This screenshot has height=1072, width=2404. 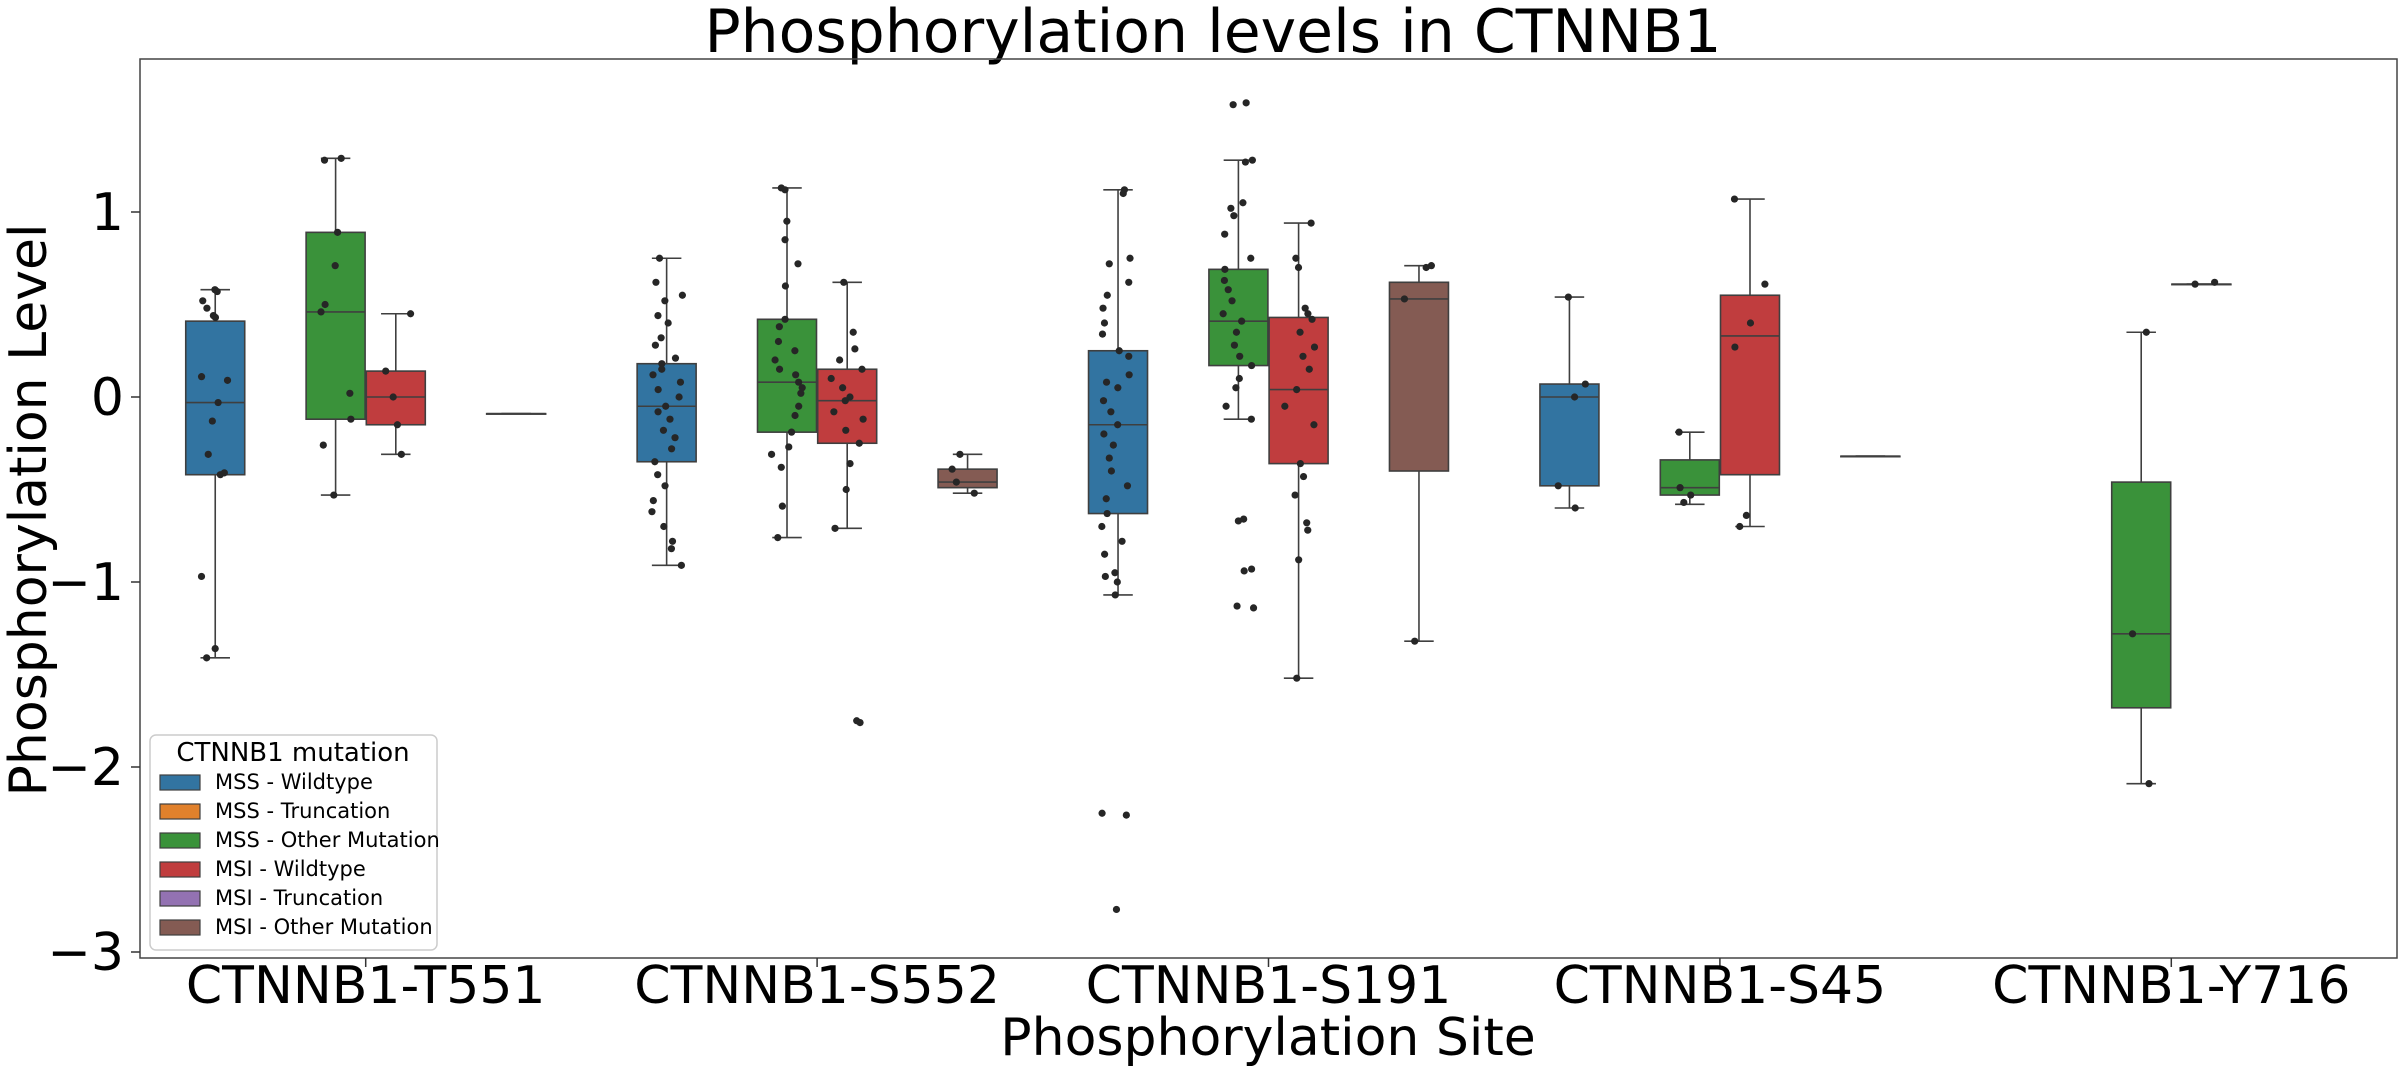 I want to click on legend-label: MSS - Other Mutation, so click(x=327, y=840).